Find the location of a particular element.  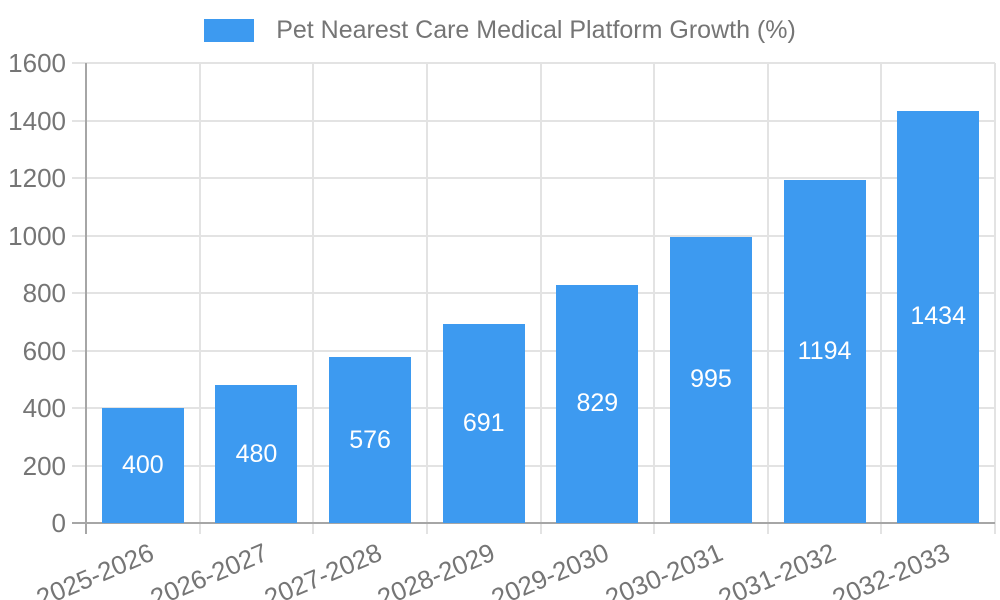

x-tick-label: 2032-2033 is located at coordinates (890, 568).